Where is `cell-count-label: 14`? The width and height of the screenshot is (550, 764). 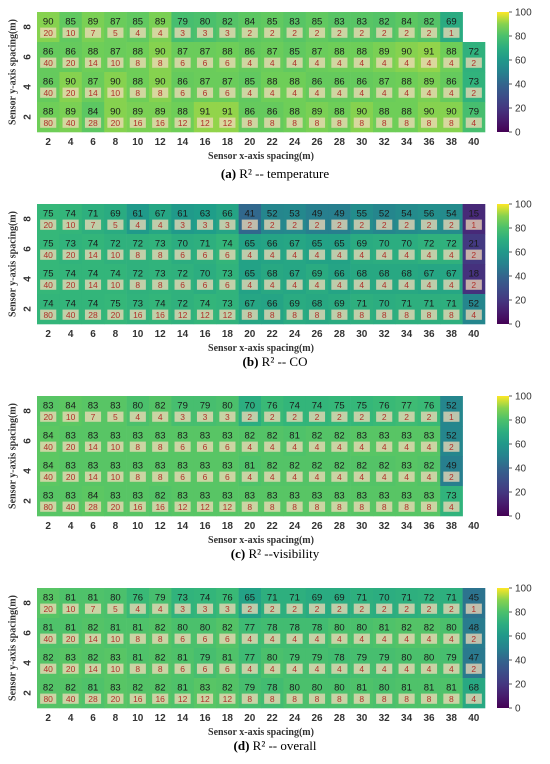 cell-count-label: 14 is located at coordinates (93, 669).